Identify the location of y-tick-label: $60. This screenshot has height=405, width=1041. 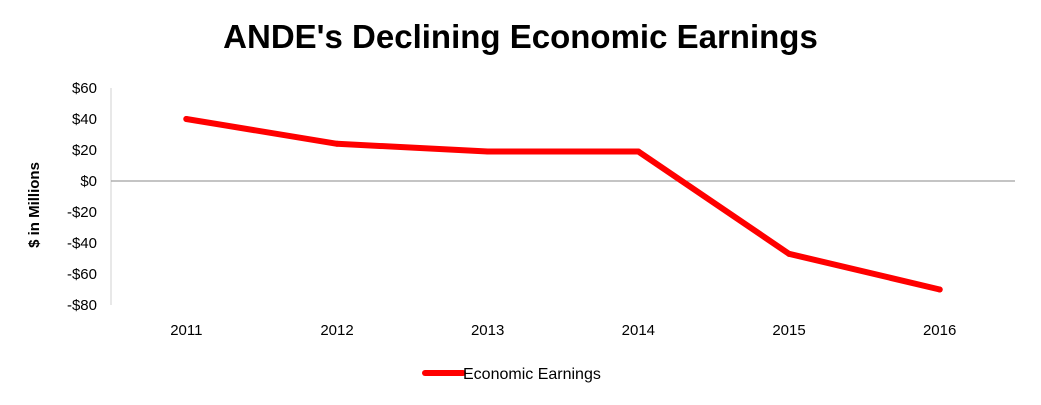
(84, 88).